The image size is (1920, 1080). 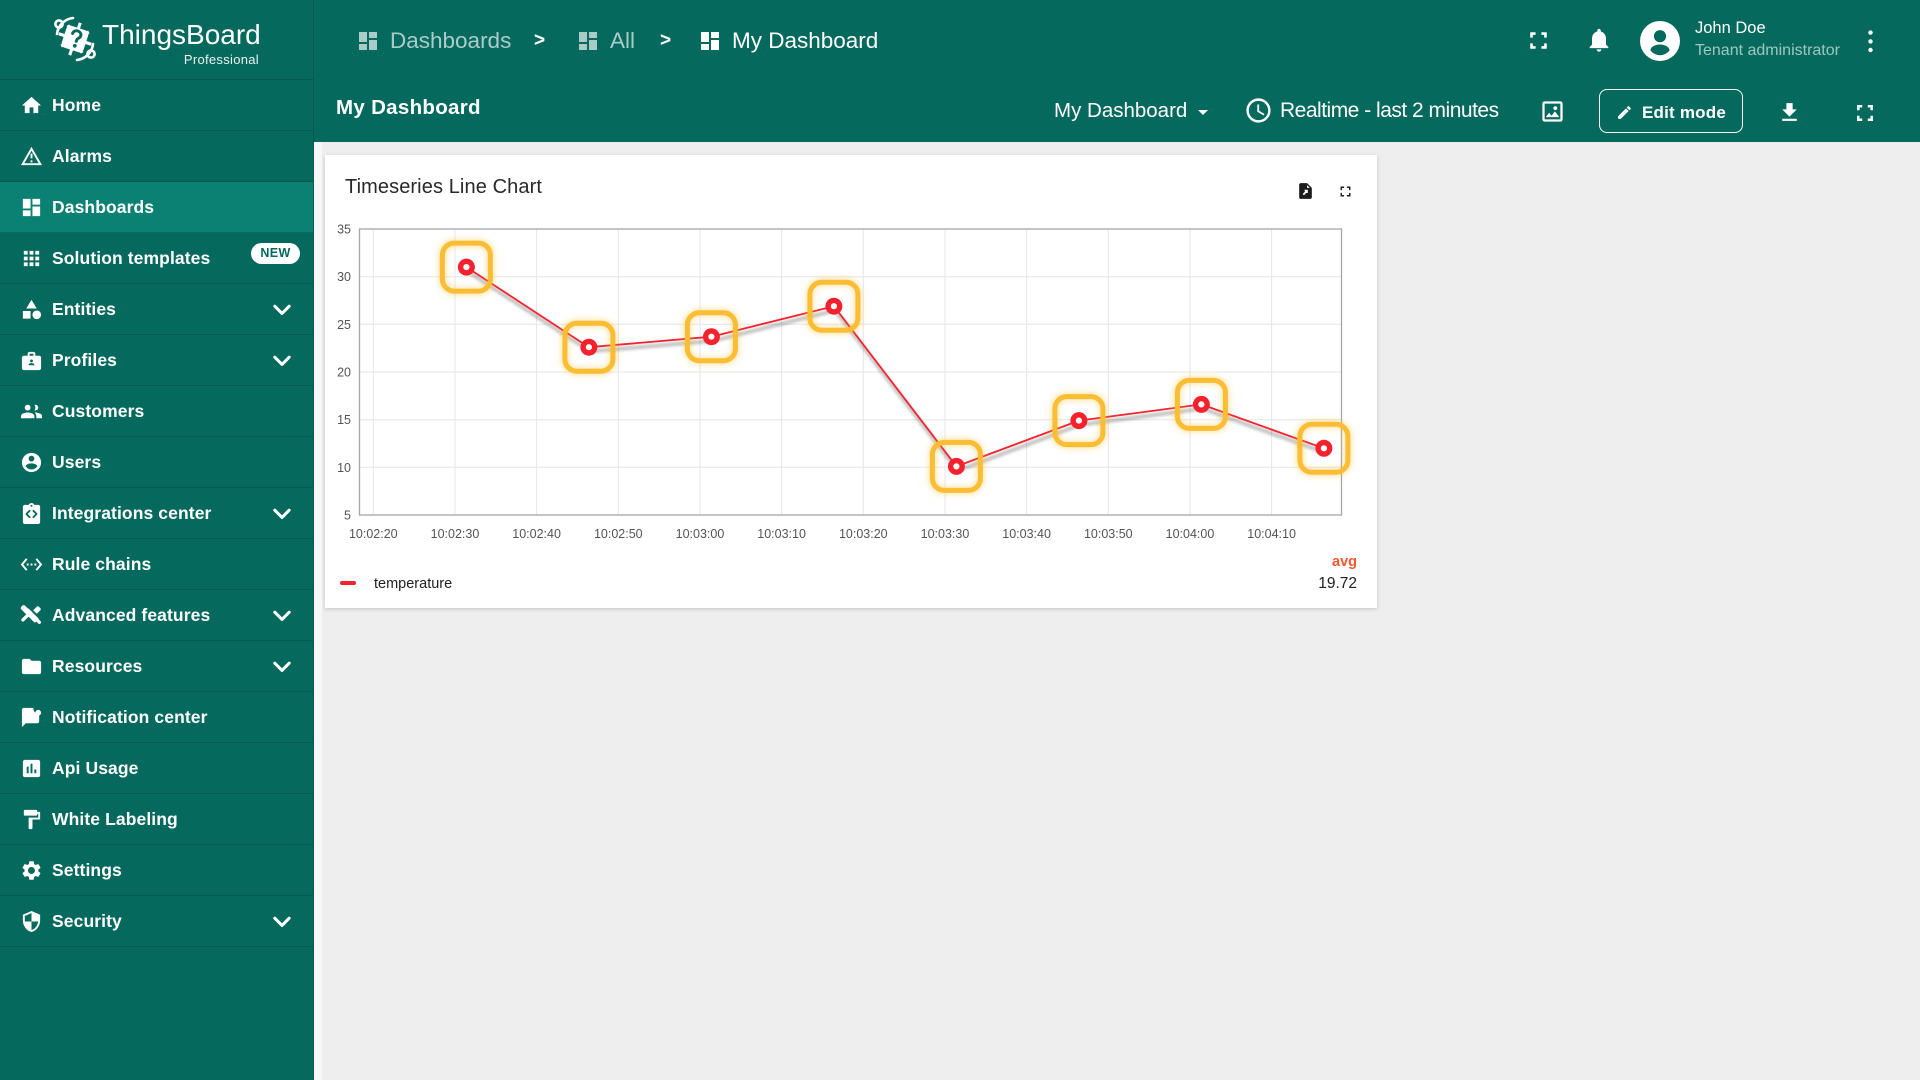 I want to click on svg-text: 20, so click(x=344, y=373).